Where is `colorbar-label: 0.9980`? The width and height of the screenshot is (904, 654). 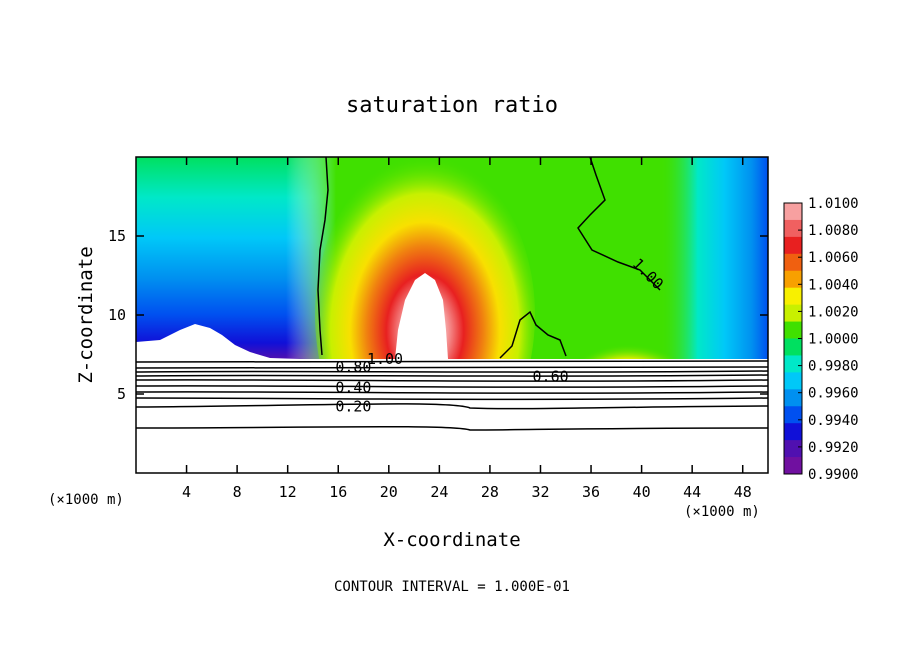 colorbar-label: 0.9980 is located at coordinates (833, 367).